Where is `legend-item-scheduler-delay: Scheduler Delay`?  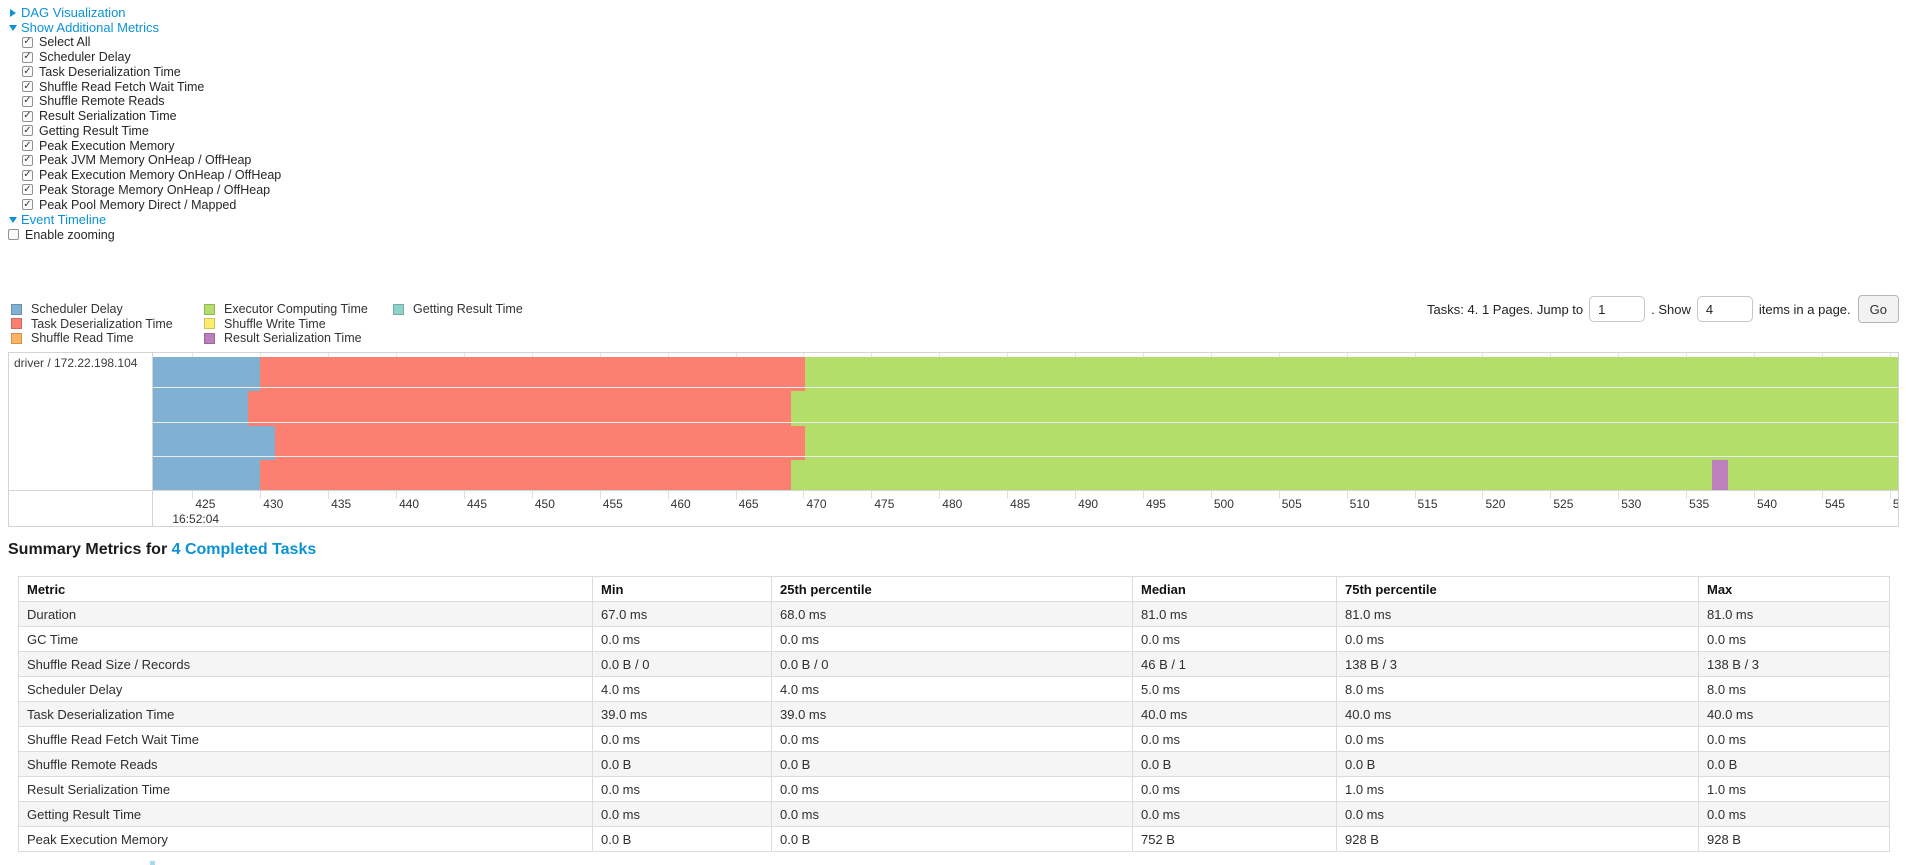 legend-item-scheduler-delay: Scheduler Delay is located at coordinates (92, 309).